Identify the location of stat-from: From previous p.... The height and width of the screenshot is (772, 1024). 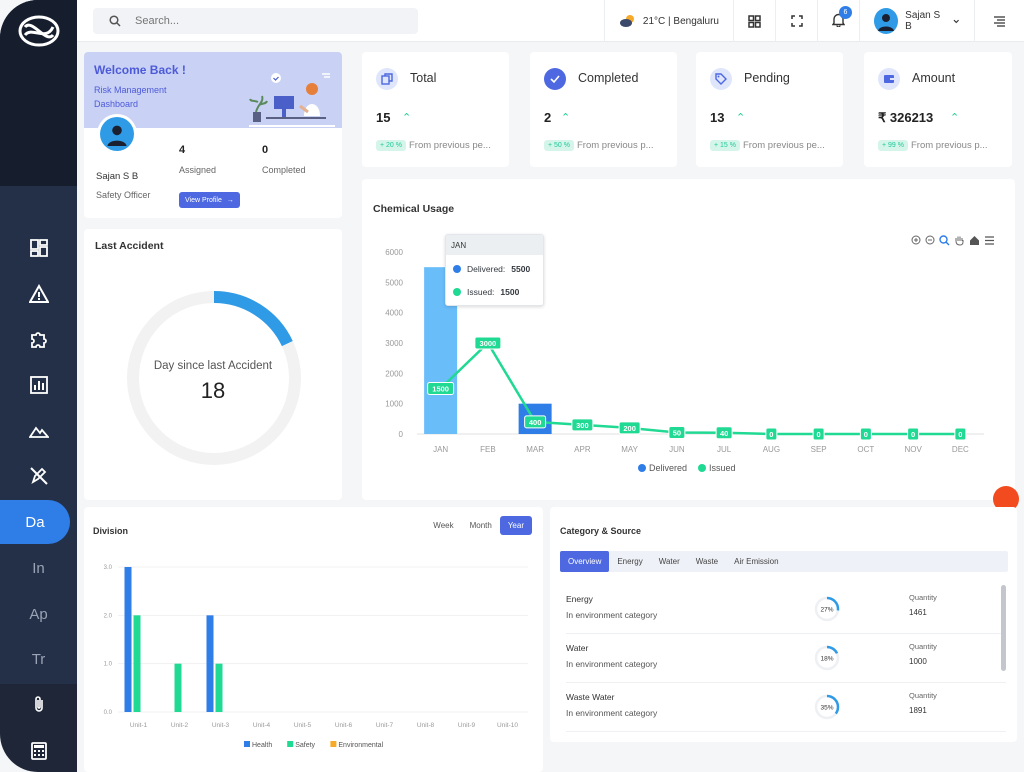
(615, 145).